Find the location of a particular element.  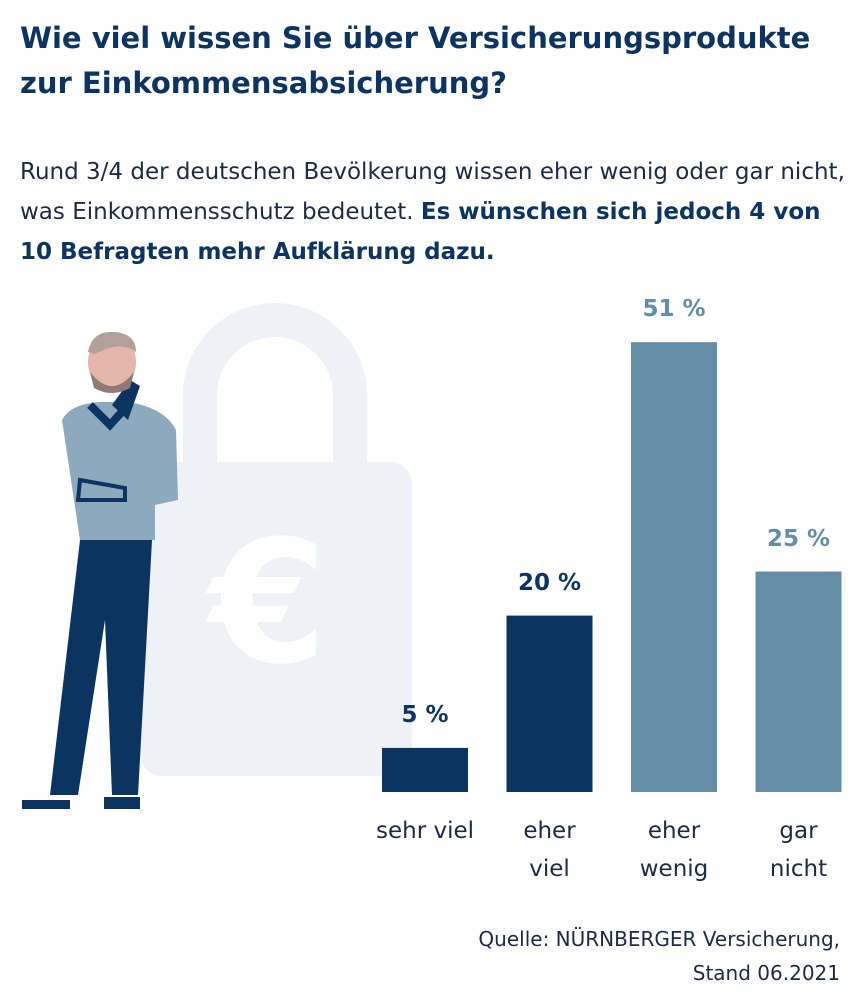

value-label: 25 % is located at coordinates (798, 538).